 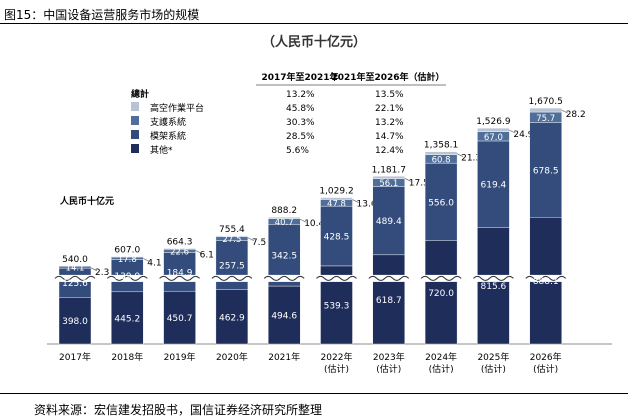 I want to click on total-label: 1,670.5, so click(x=546, y=102).